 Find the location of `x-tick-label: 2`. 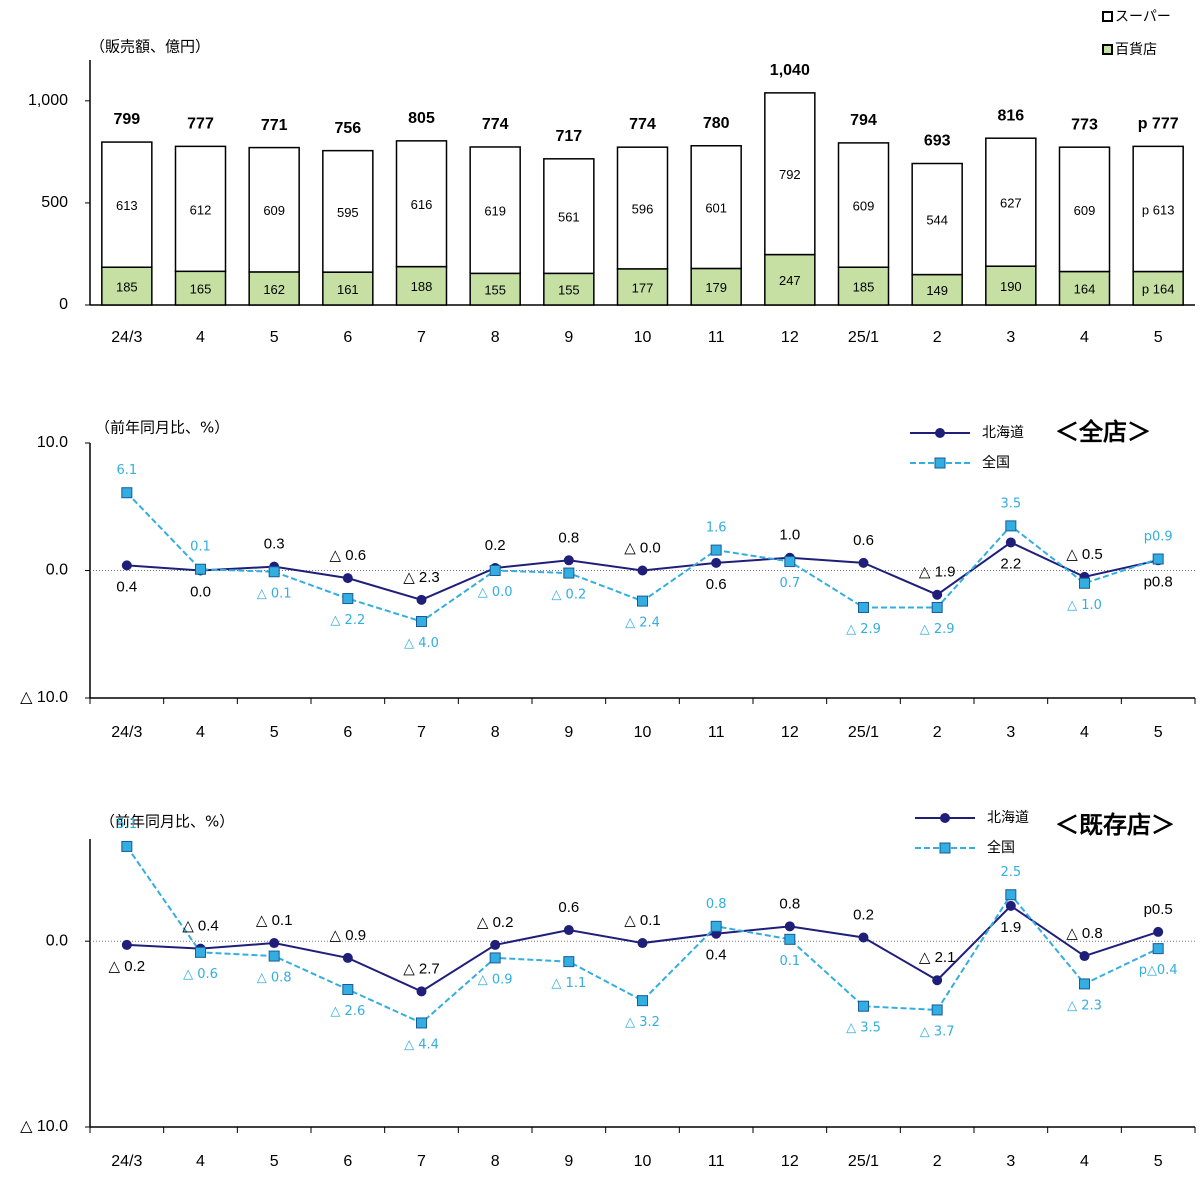

x-tick-label: 2 is located at coordinates (937, 337).